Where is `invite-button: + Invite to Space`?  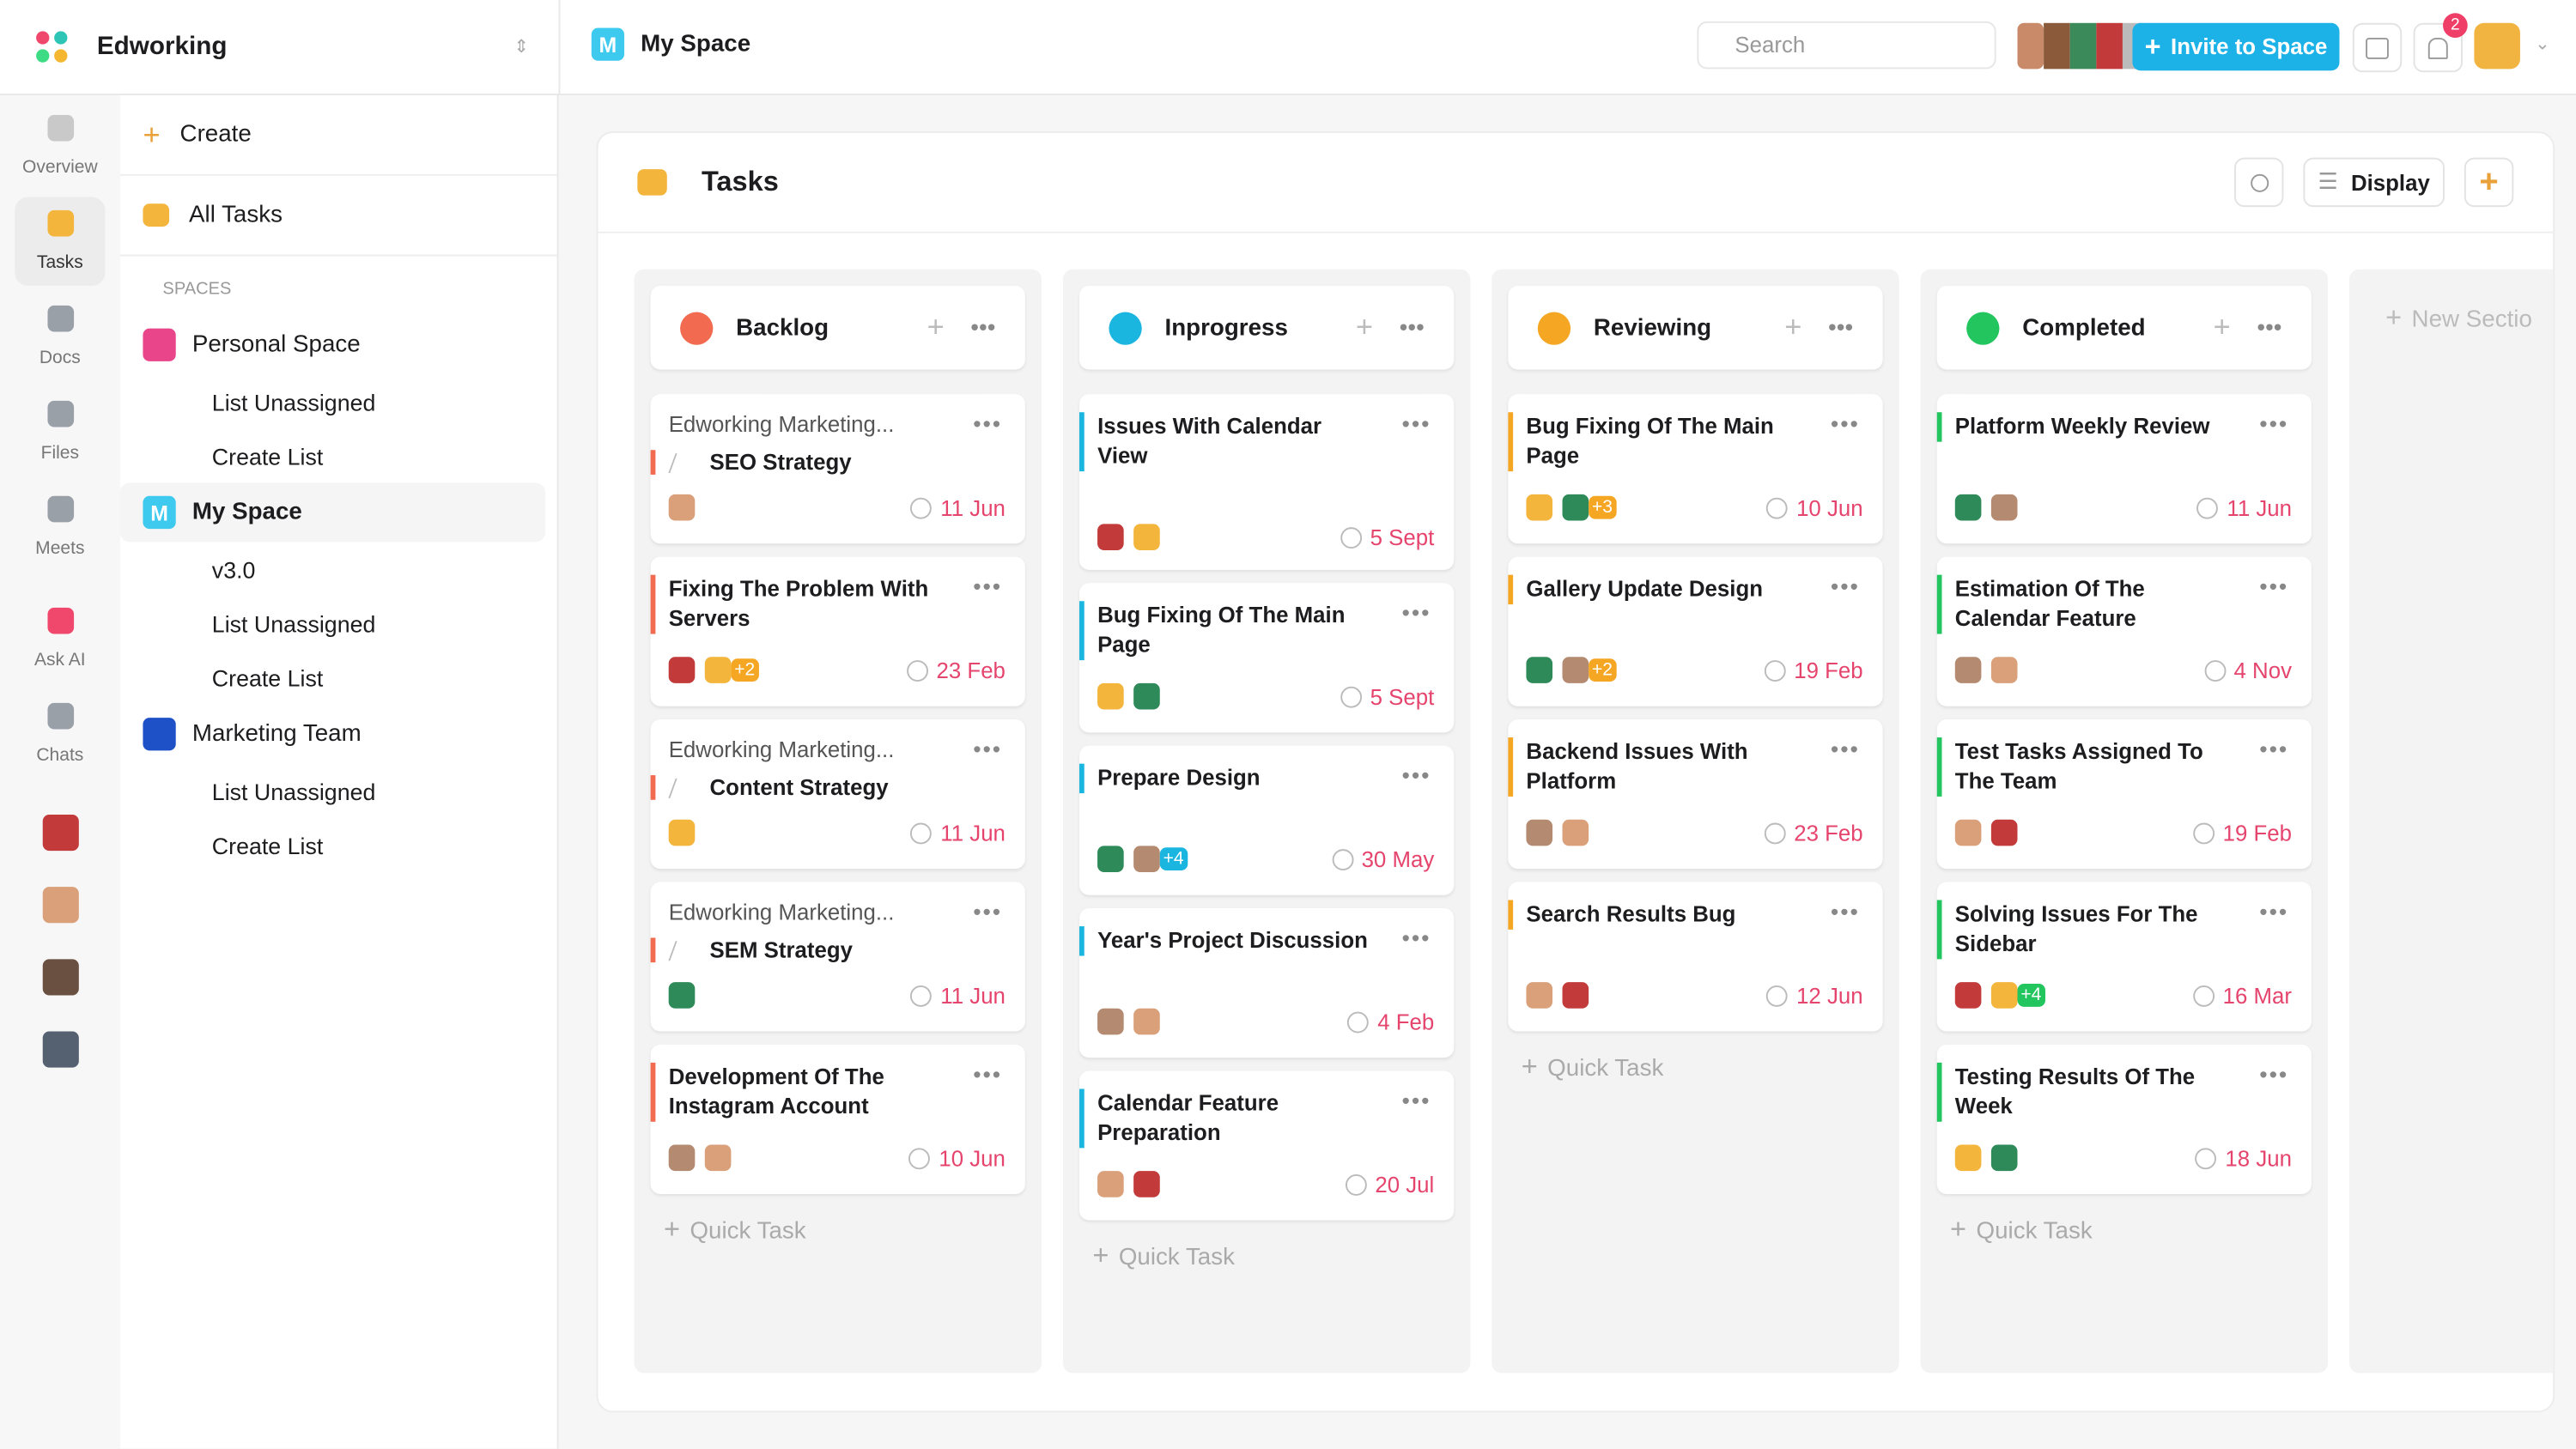
invite-button: + Invite to Space is located at coordinates (2236, 46).